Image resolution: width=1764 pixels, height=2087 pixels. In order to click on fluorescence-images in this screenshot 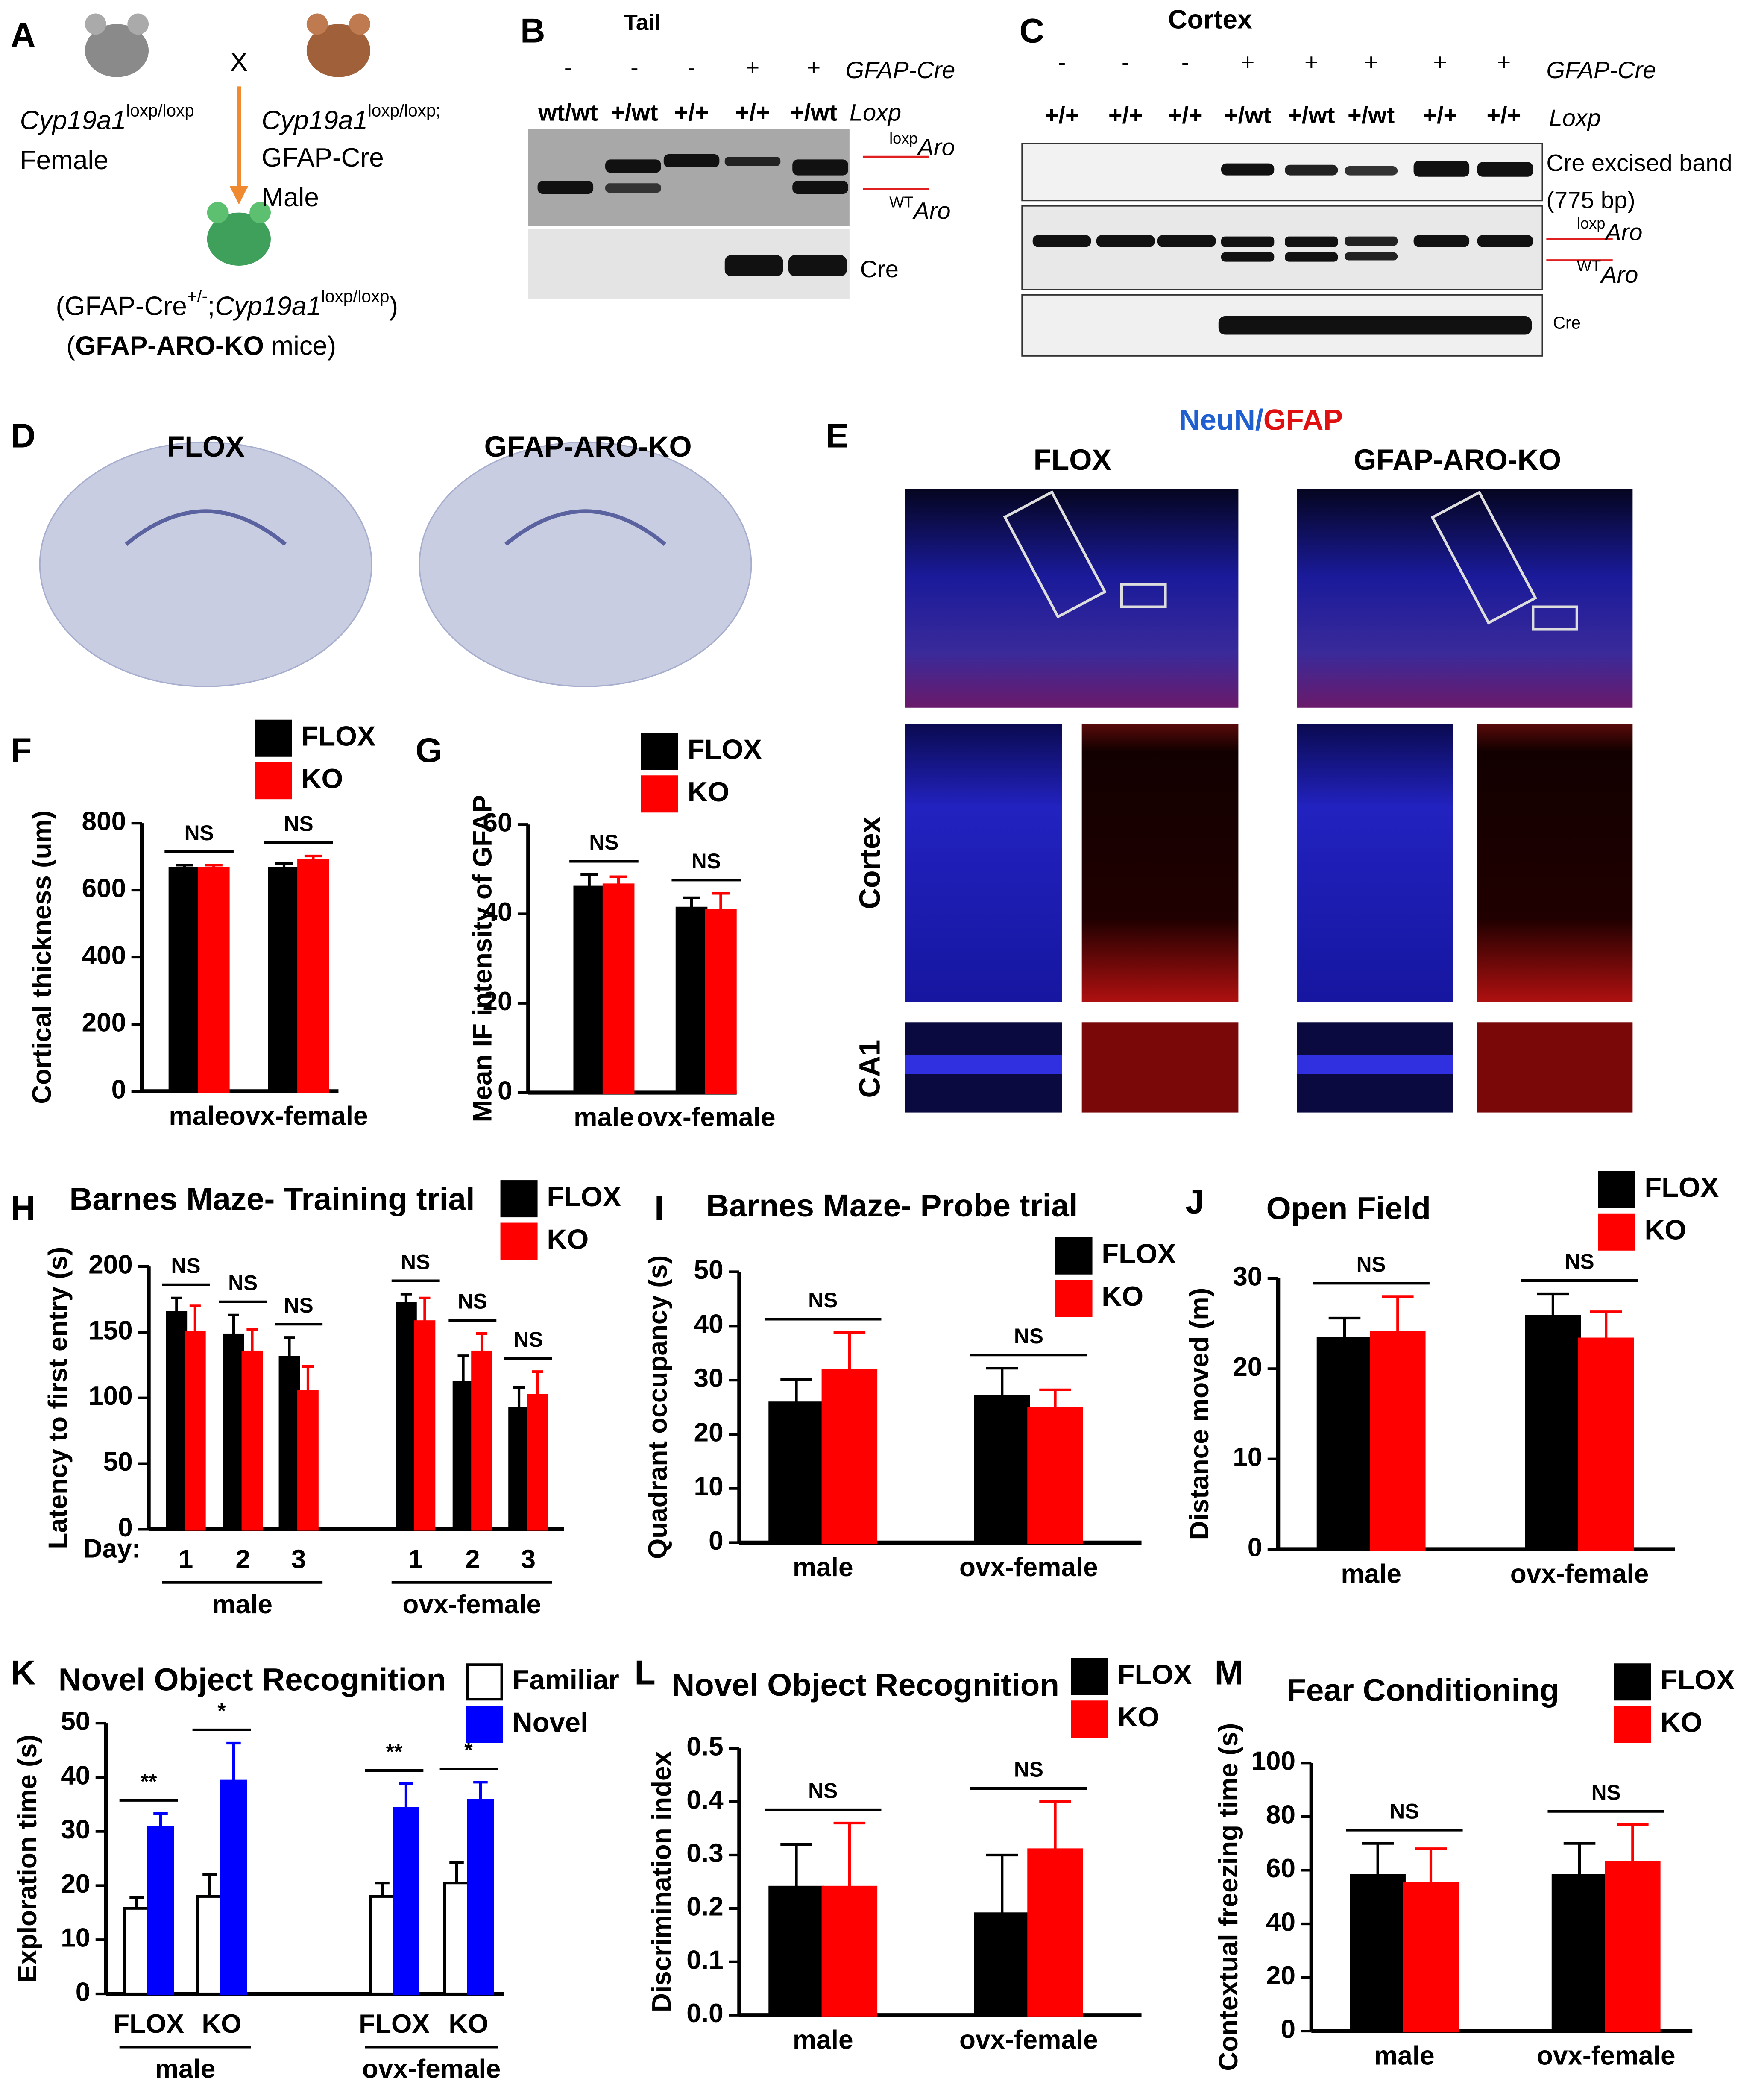, I will do `click(1269, 801)`.